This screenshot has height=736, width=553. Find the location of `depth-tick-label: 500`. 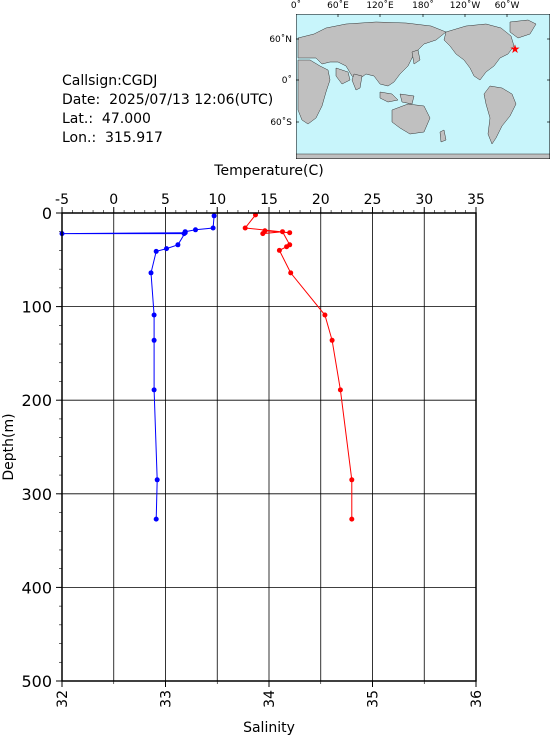

depth-tick-label: 500 is located at coordinates (36, 681).